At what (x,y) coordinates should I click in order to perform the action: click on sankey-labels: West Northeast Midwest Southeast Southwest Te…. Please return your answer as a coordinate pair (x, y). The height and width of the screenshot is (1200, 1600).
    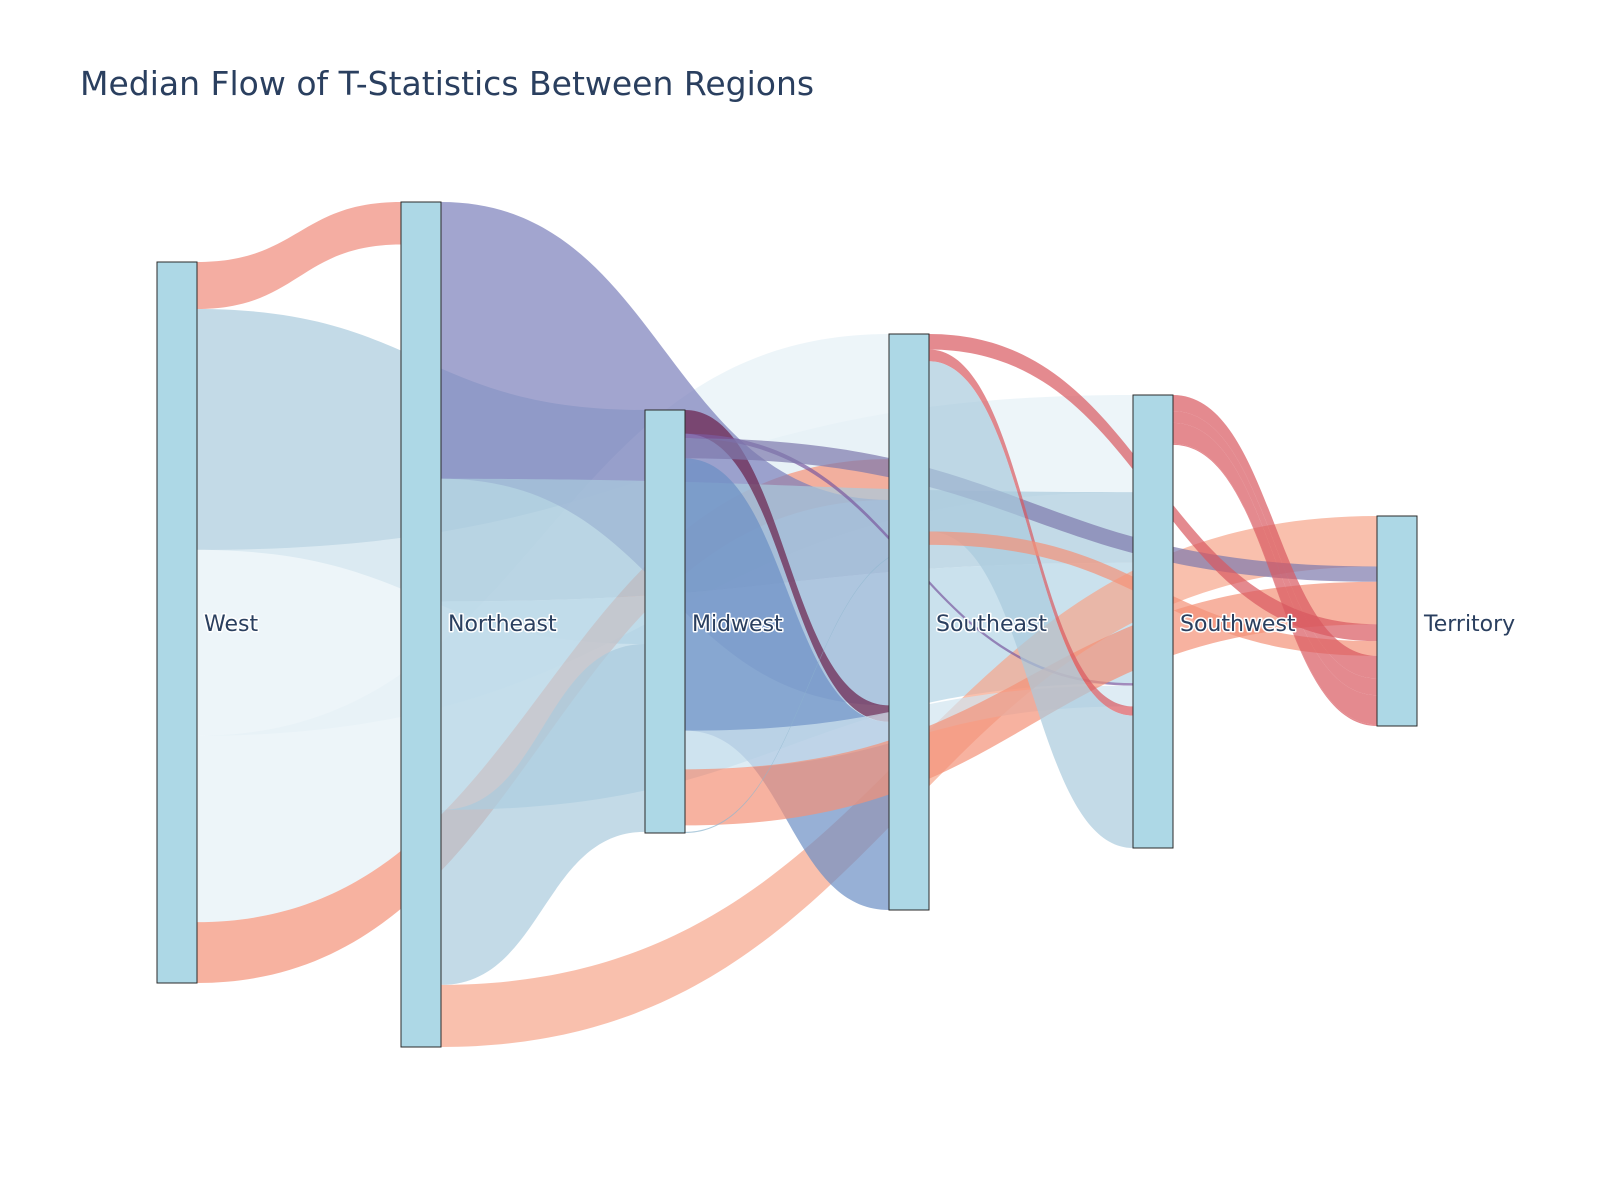
    Looking at the image, I should click on (860, 625).